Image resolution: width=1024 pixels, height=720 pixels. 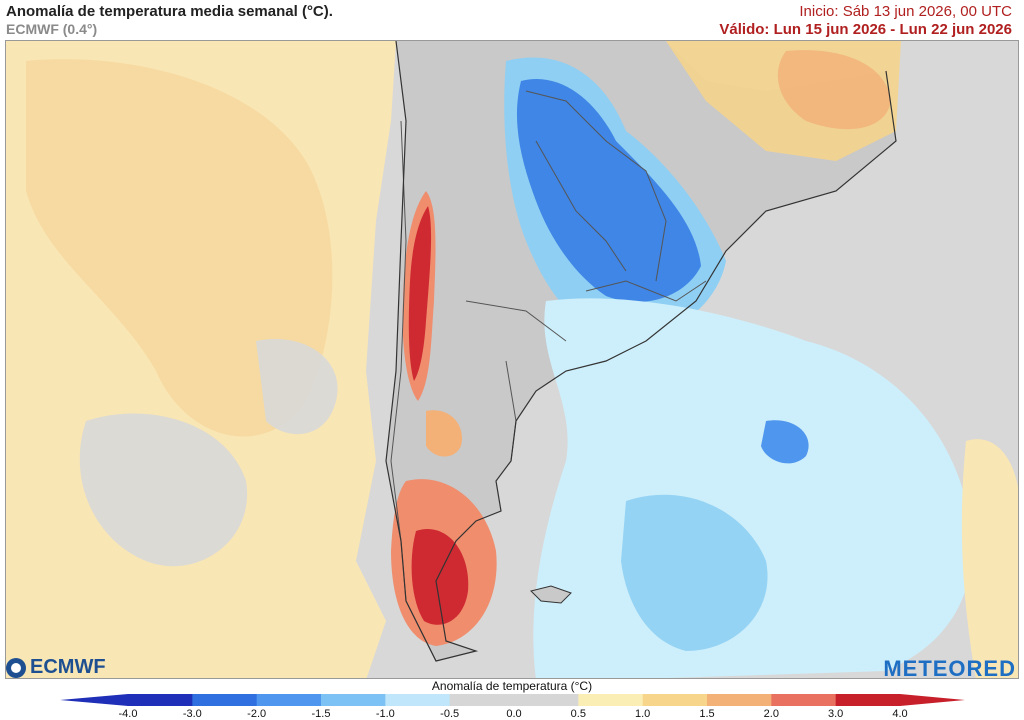 What do you see at coordinates (68, 667) in the screenshot?
I see `ecmwf-logo-text: ECMWF` at bounding box center [68, 667].